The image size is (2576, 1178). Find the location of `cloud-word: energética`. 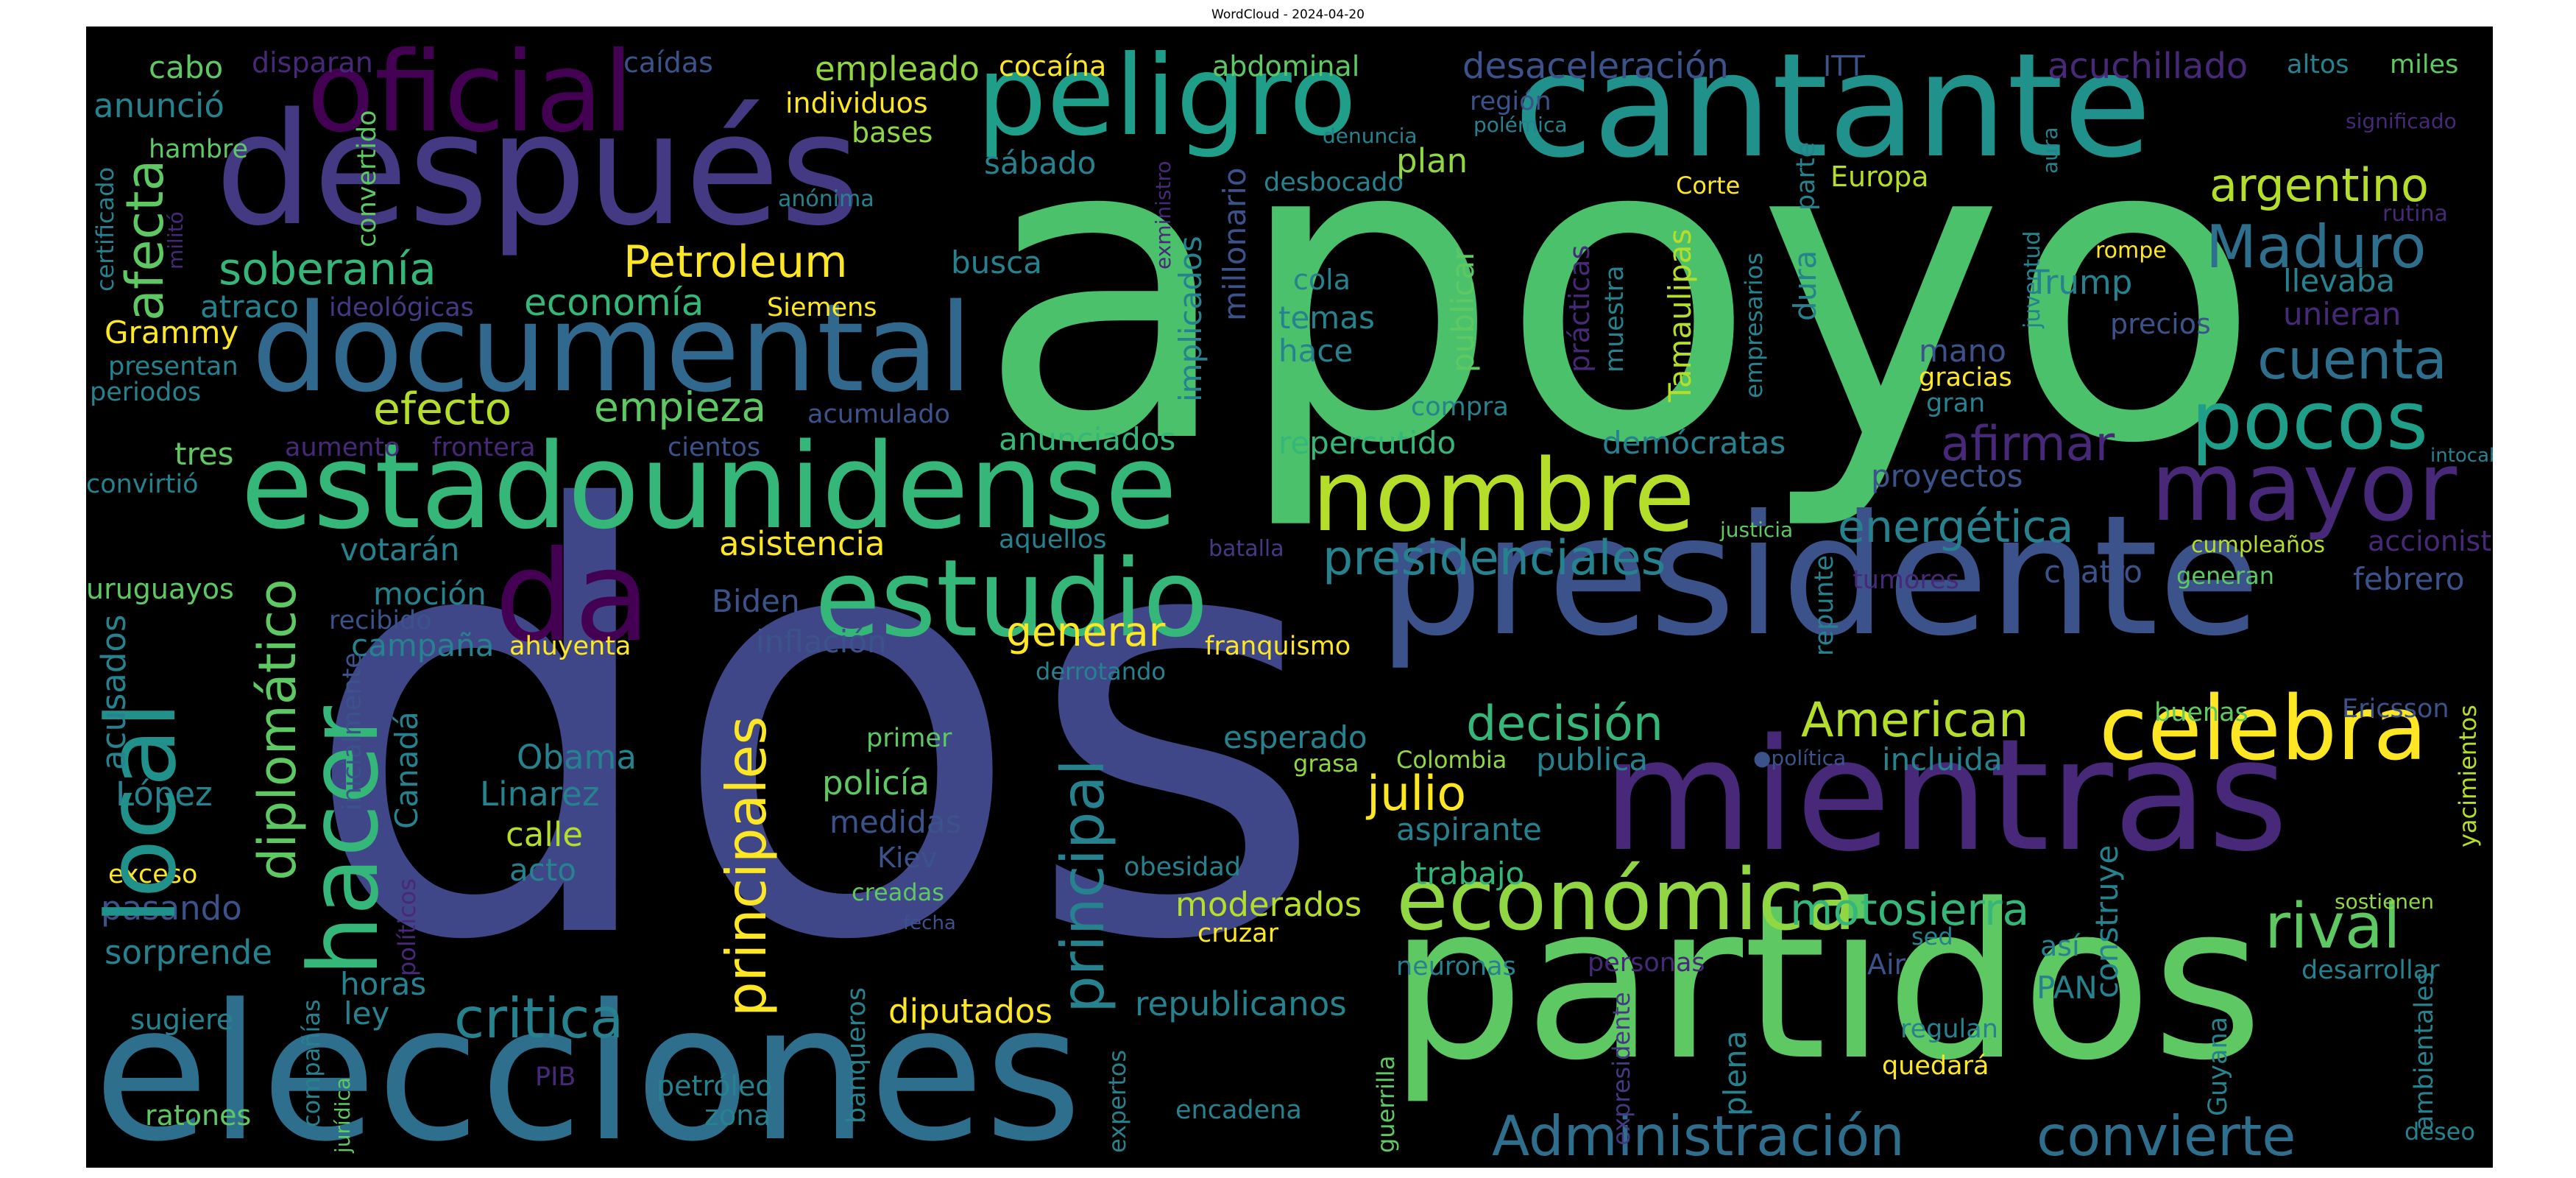

cloud-word: energética is located at coordinates (1956, 527).